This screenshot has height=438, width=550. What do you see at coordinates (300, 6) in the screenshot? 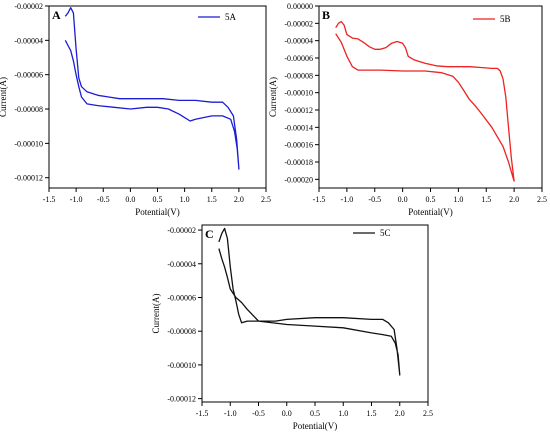
I see `y-tick-label: 0.00000` at bounding box center [300, 6].